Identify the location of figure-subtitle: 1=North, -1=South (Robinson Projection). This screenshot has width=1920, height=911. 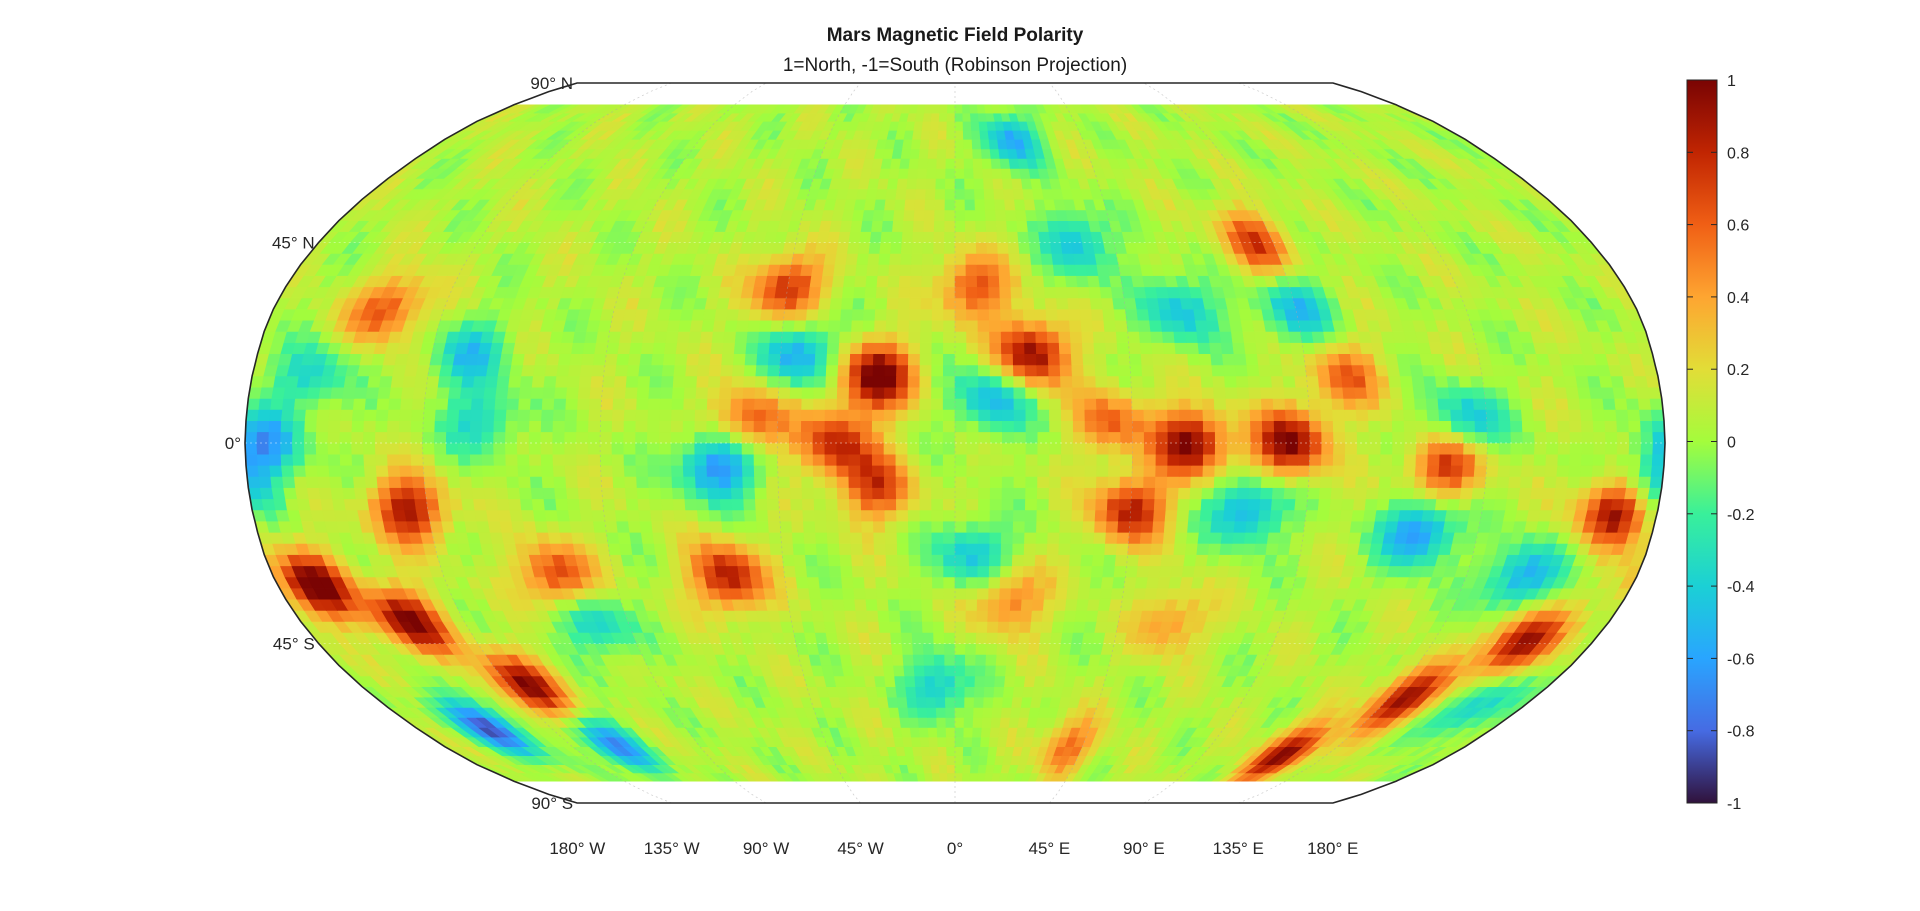
(955, 65).